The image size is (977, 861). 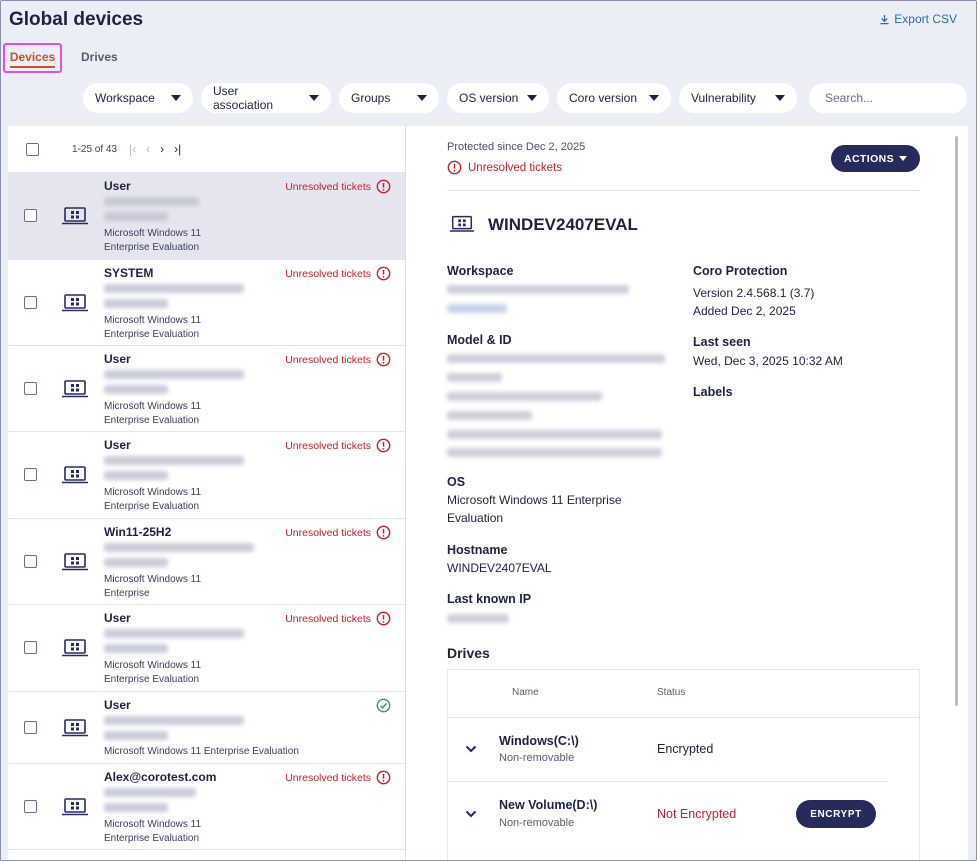 What do you see at coordinates (489, 599) in the screenshot?
I see `last-known-ip-label: Last known IP` at bounding box center [489, 599].